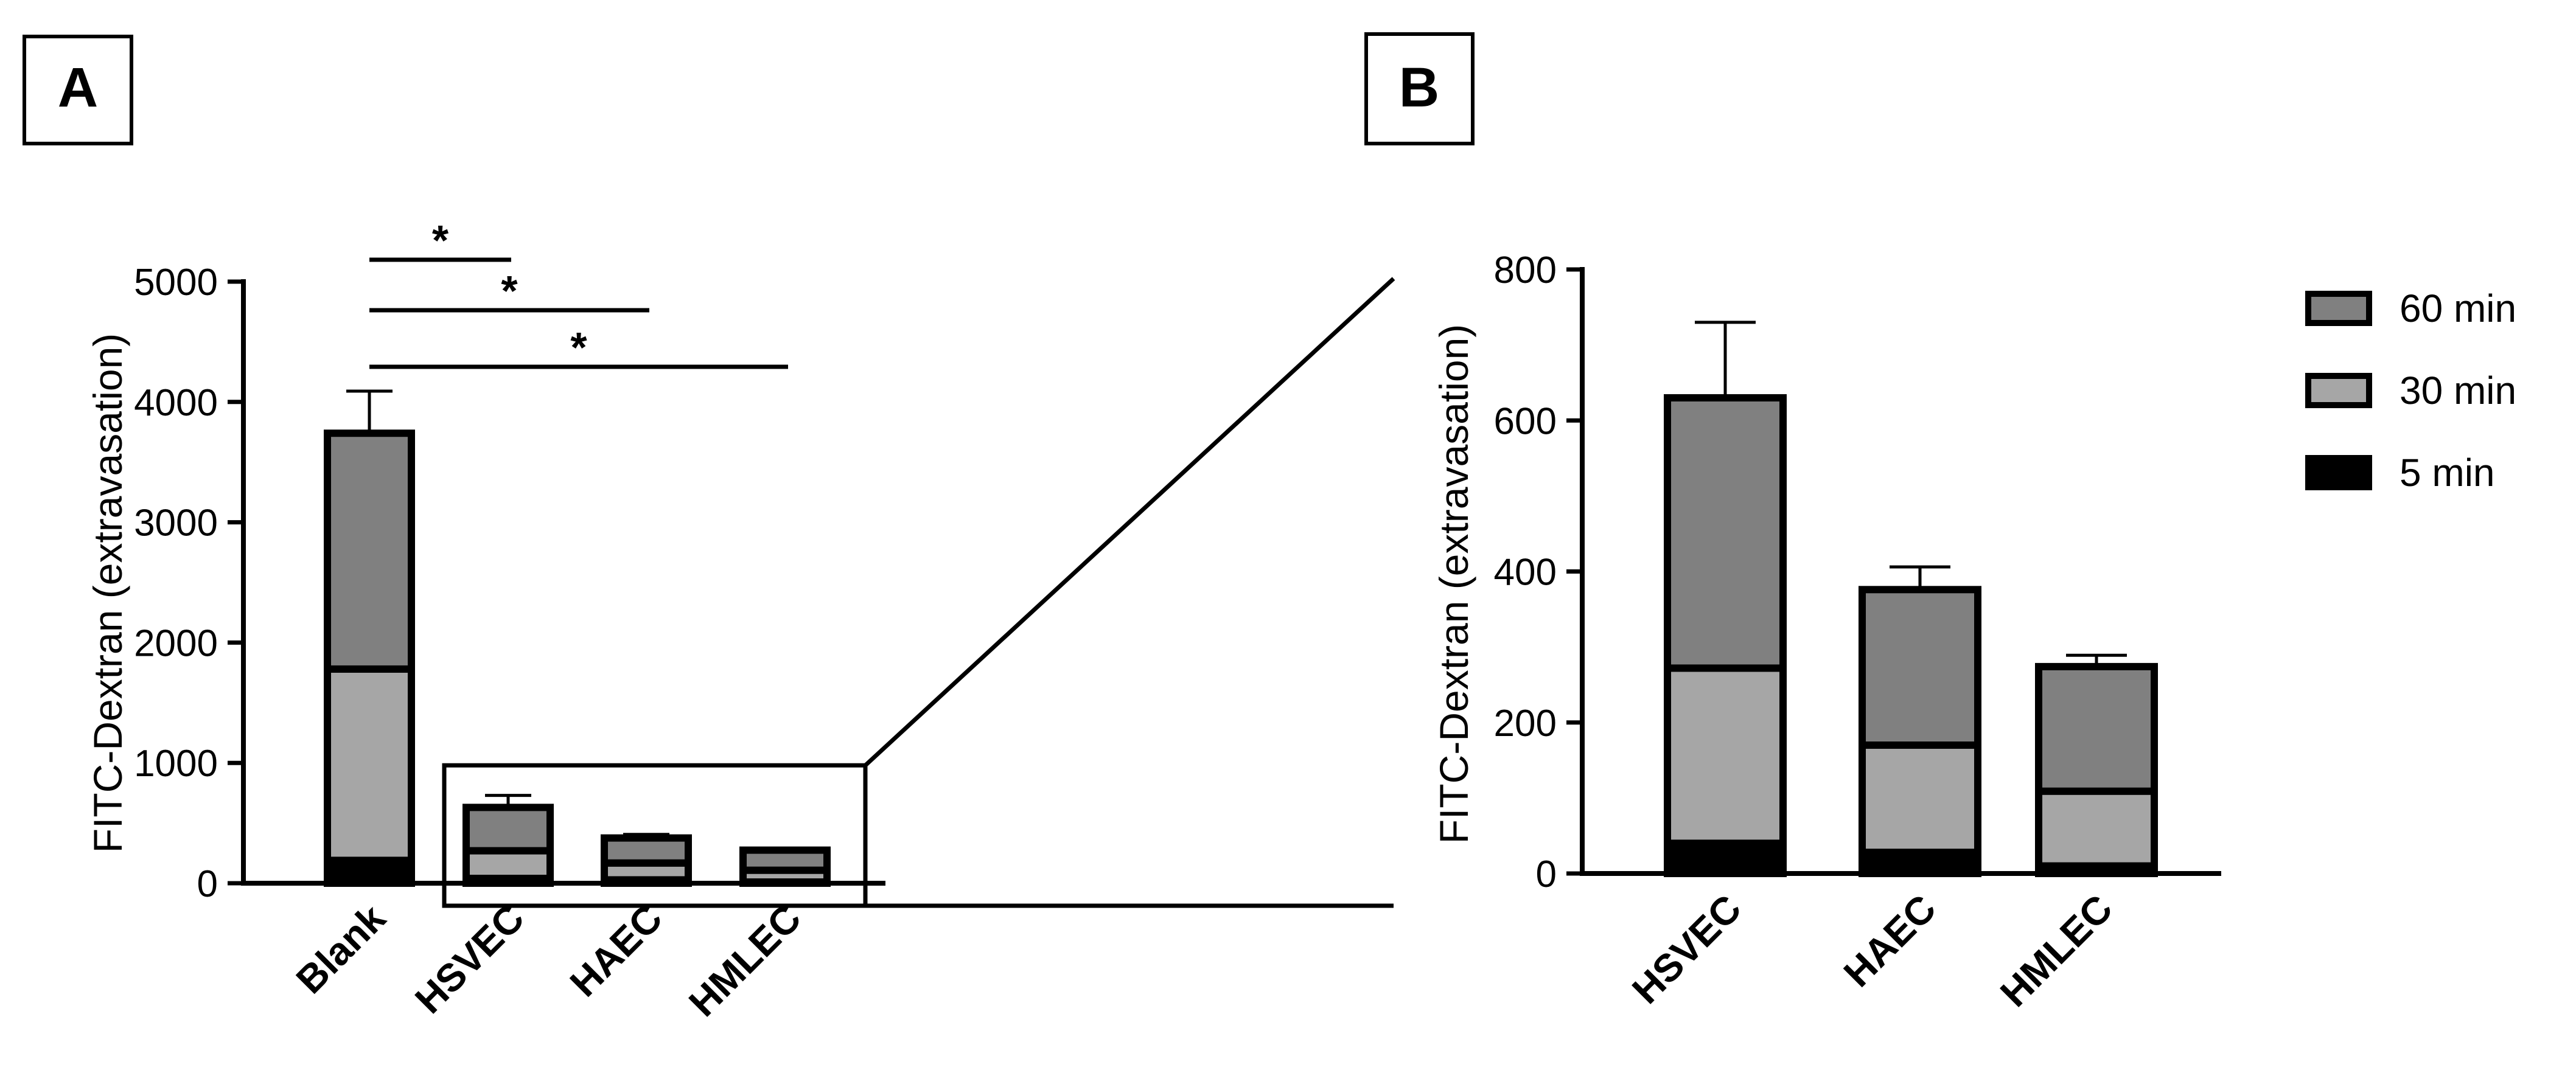 The image size is (2576, 1087). What do you see at coordinates (1525, 724) in the screenshot?
I see `chart-b-y-tick-label: 200` at bounding box center [1525, 724].